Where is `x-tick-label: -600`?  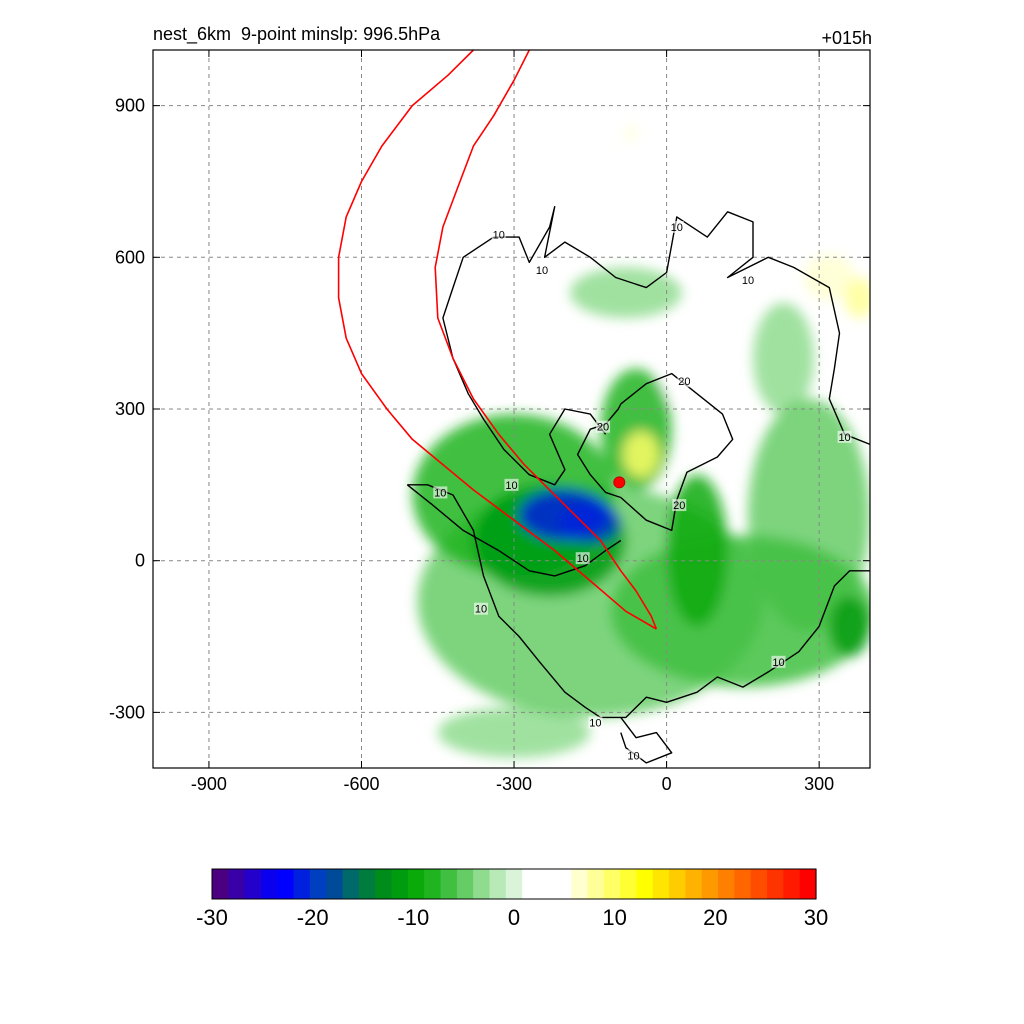
x-tick-label: -600 is located at coordinates (361, 784).